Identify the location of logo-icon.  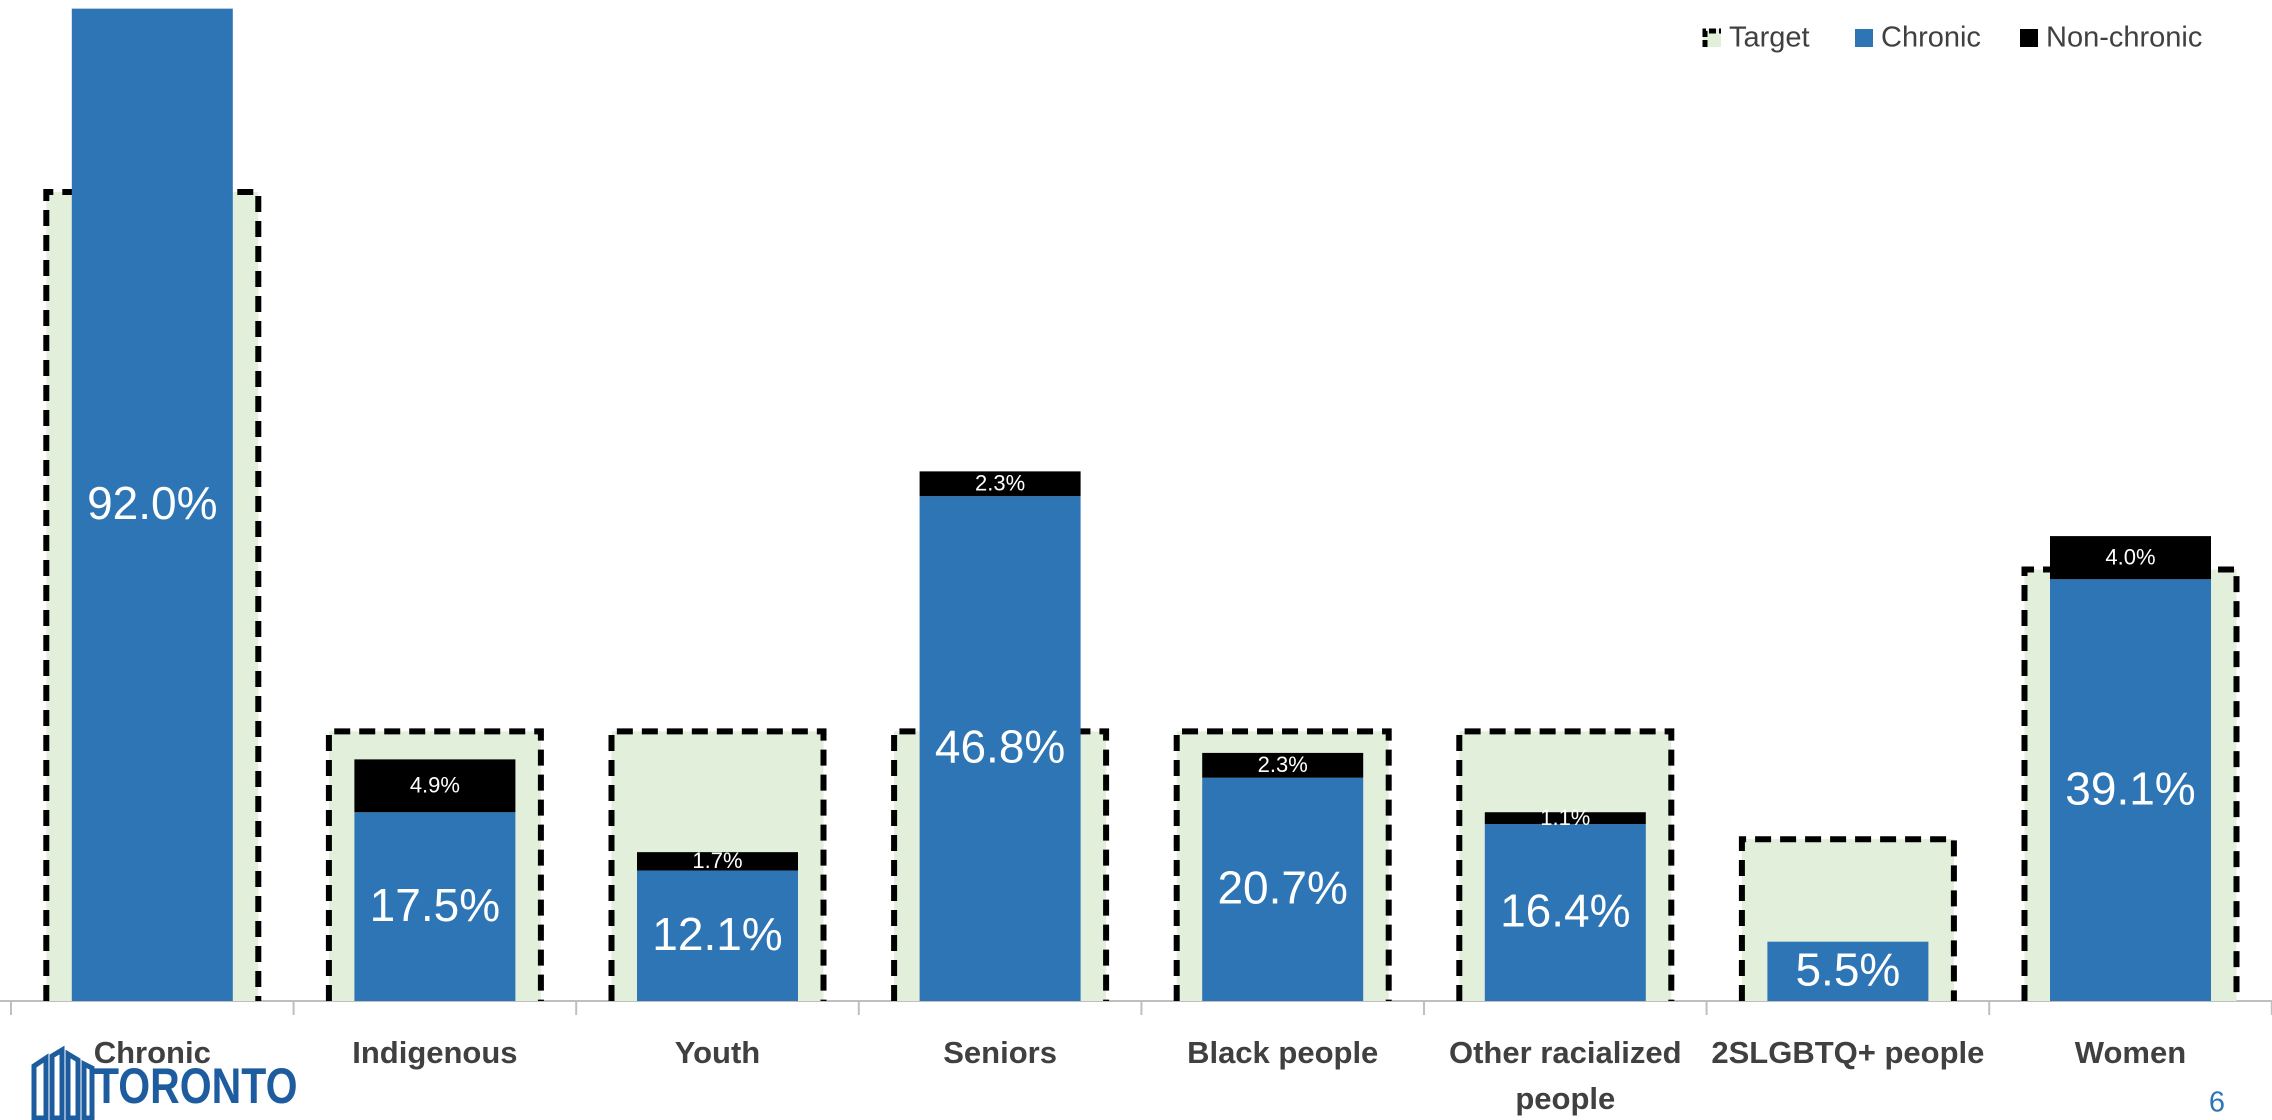
(63, 1082).